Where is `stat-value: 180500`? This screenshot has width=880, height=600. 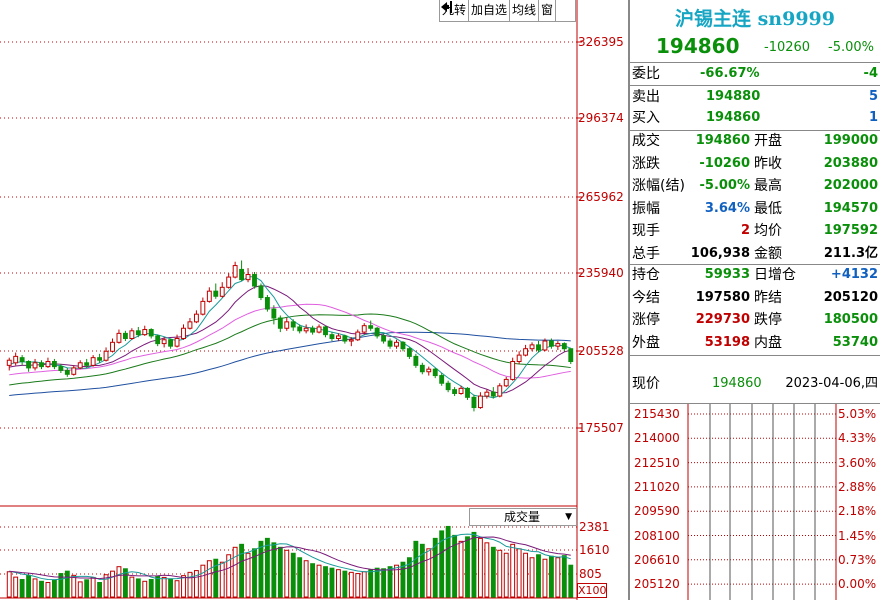
stat-value: 180500 is located at coordinates (850, 319).